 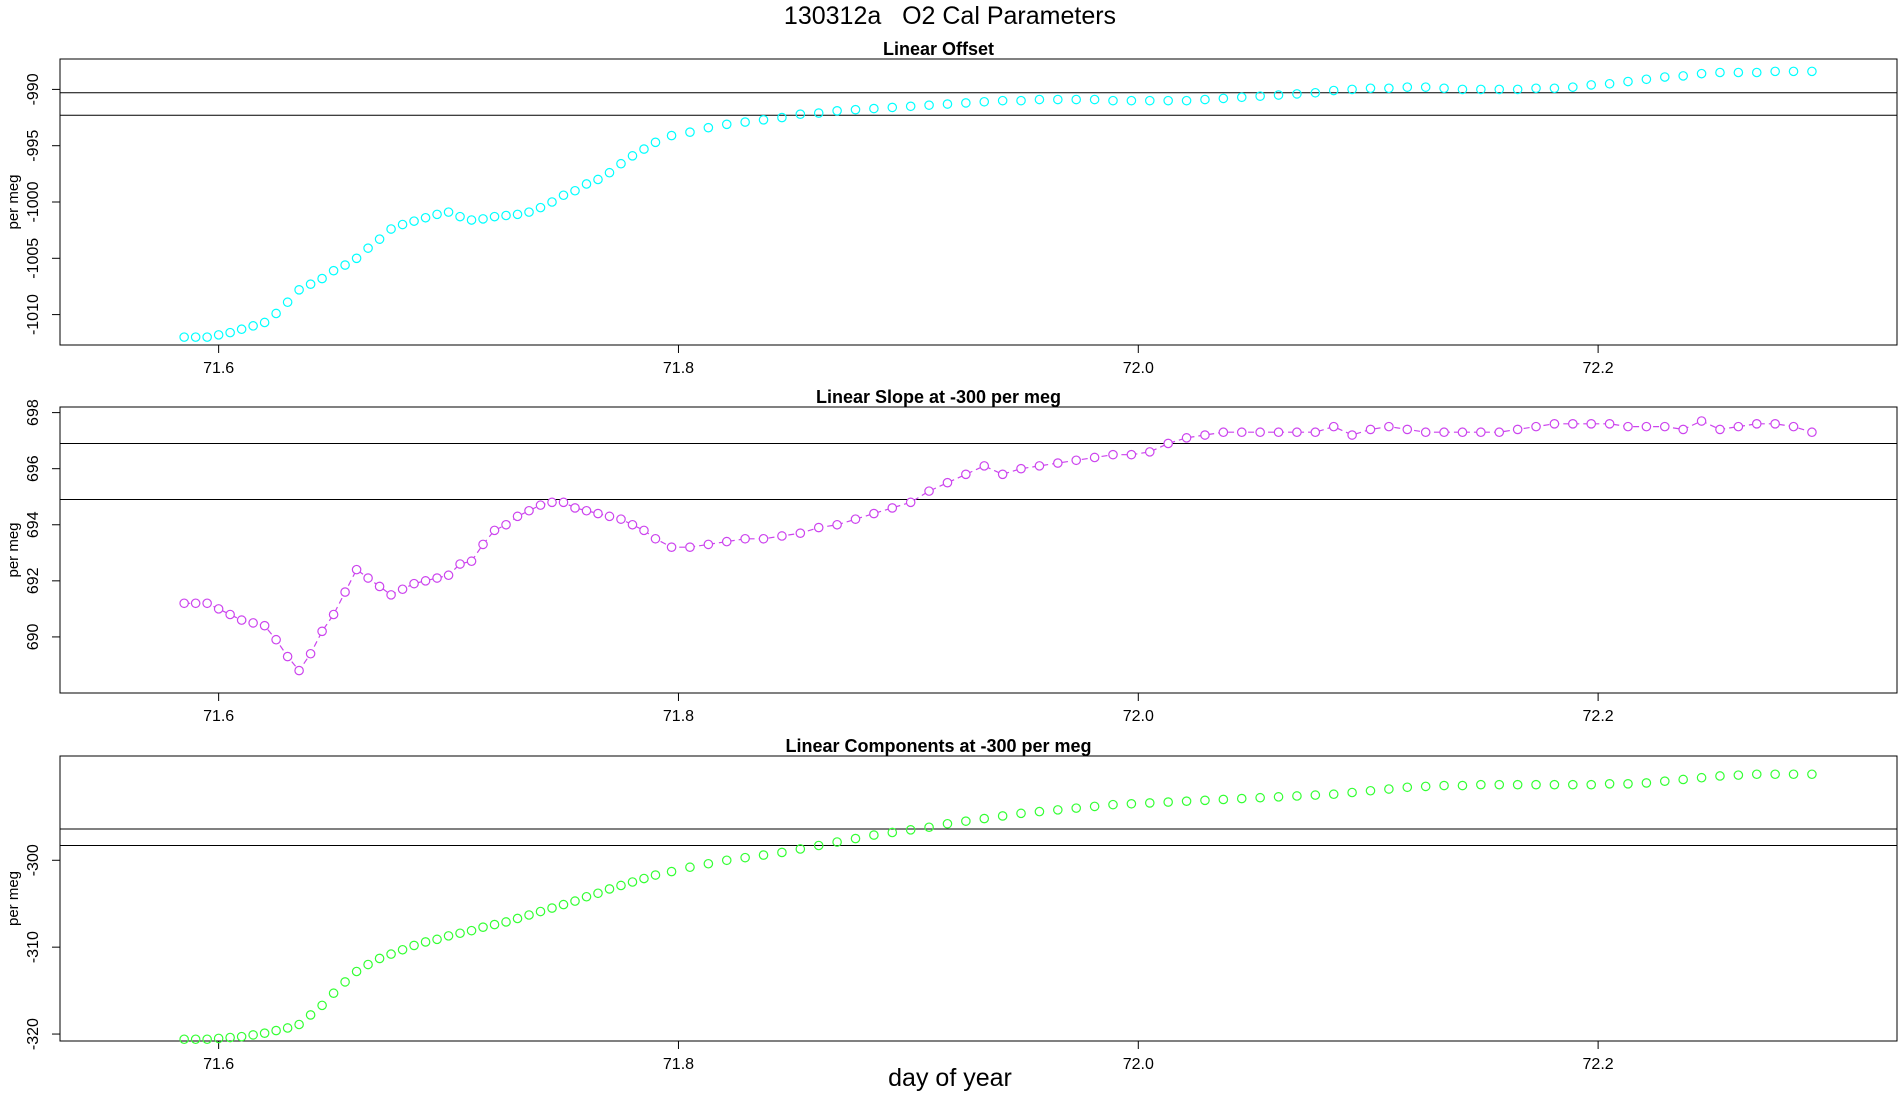 What do you see at coordinates (33, 89) in the screenshot?
I see `y-tick-label: -990` at bounding box center [33, 89].